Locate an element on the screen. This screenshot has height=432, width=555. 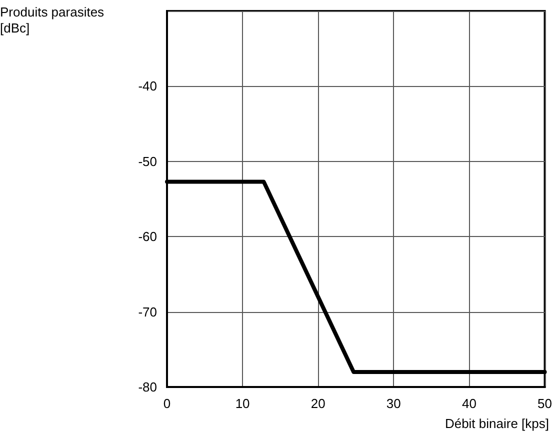
y-tick-label: -60 is located at coordinates (147, 236).